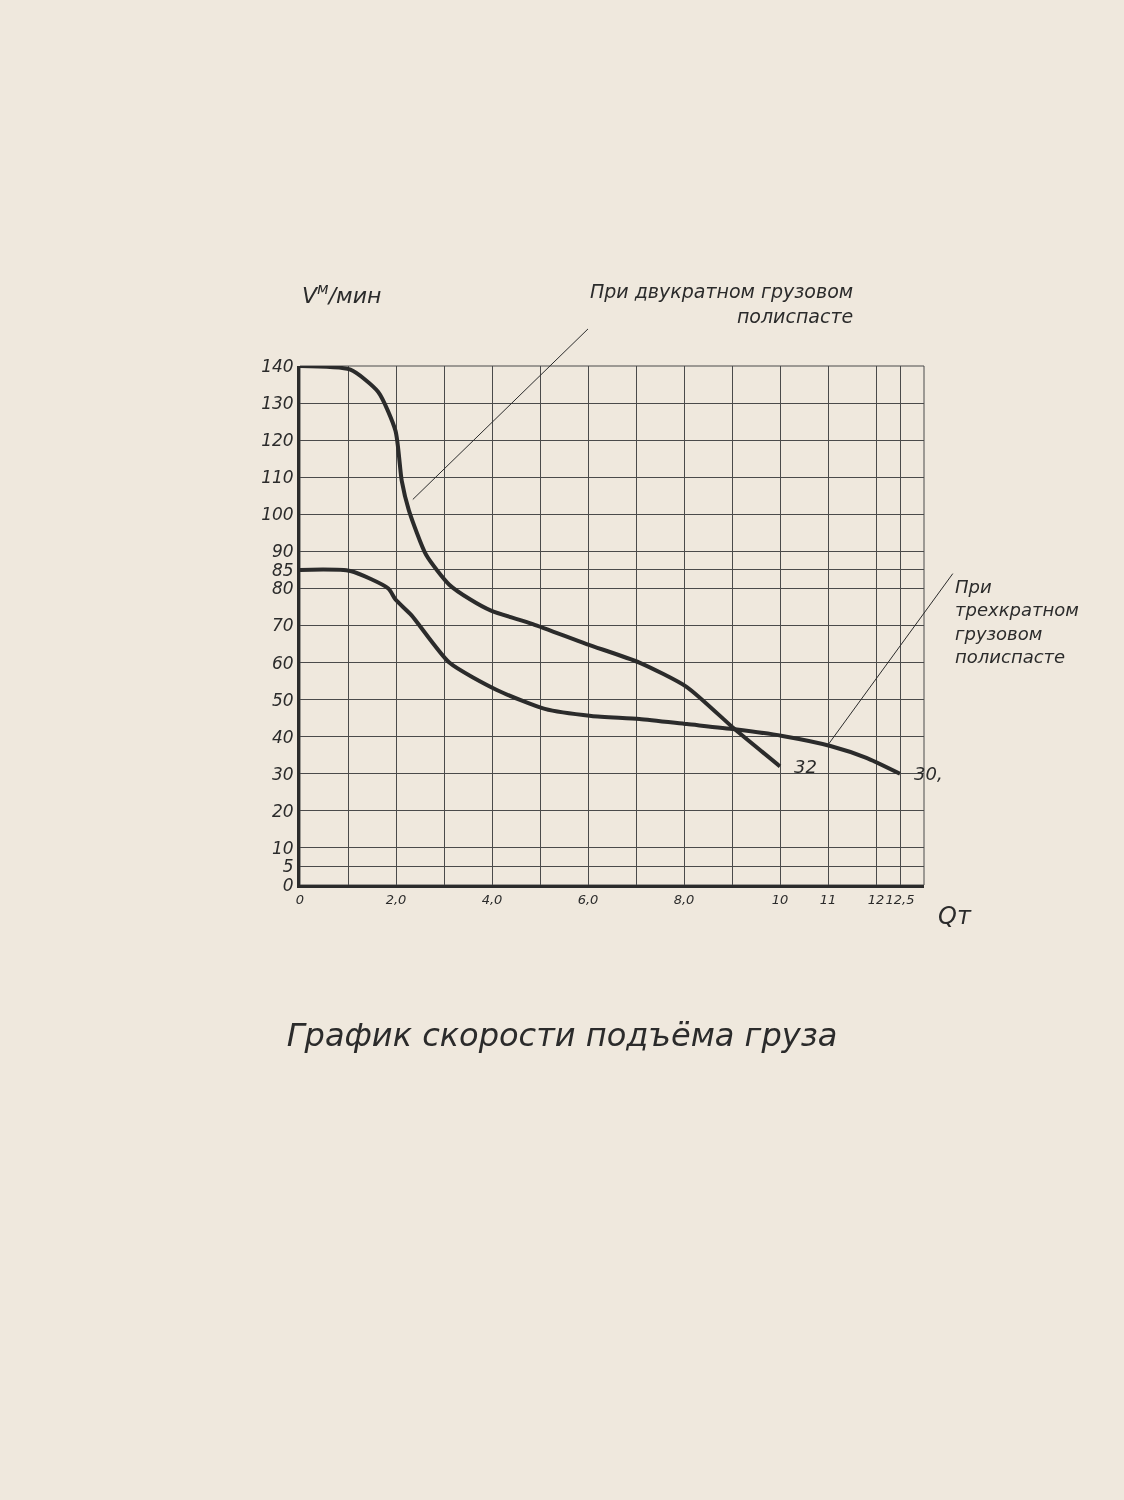 The image size is (1124, 1500). I want to click on x-axis-title: Qт, so click(955, 916).